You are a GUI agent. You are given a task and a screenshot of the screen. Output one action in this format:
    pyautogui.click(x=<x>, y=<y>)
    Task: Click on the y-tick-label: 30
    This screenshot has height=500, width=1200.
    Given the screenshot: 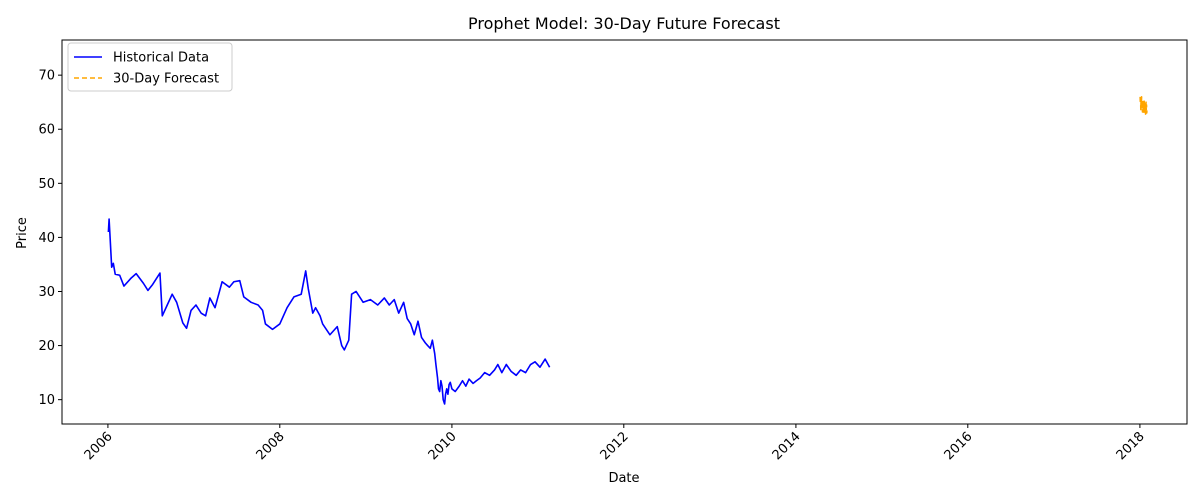 What is the action you would take?
    pyautogui.click(x=46, y=292)
    